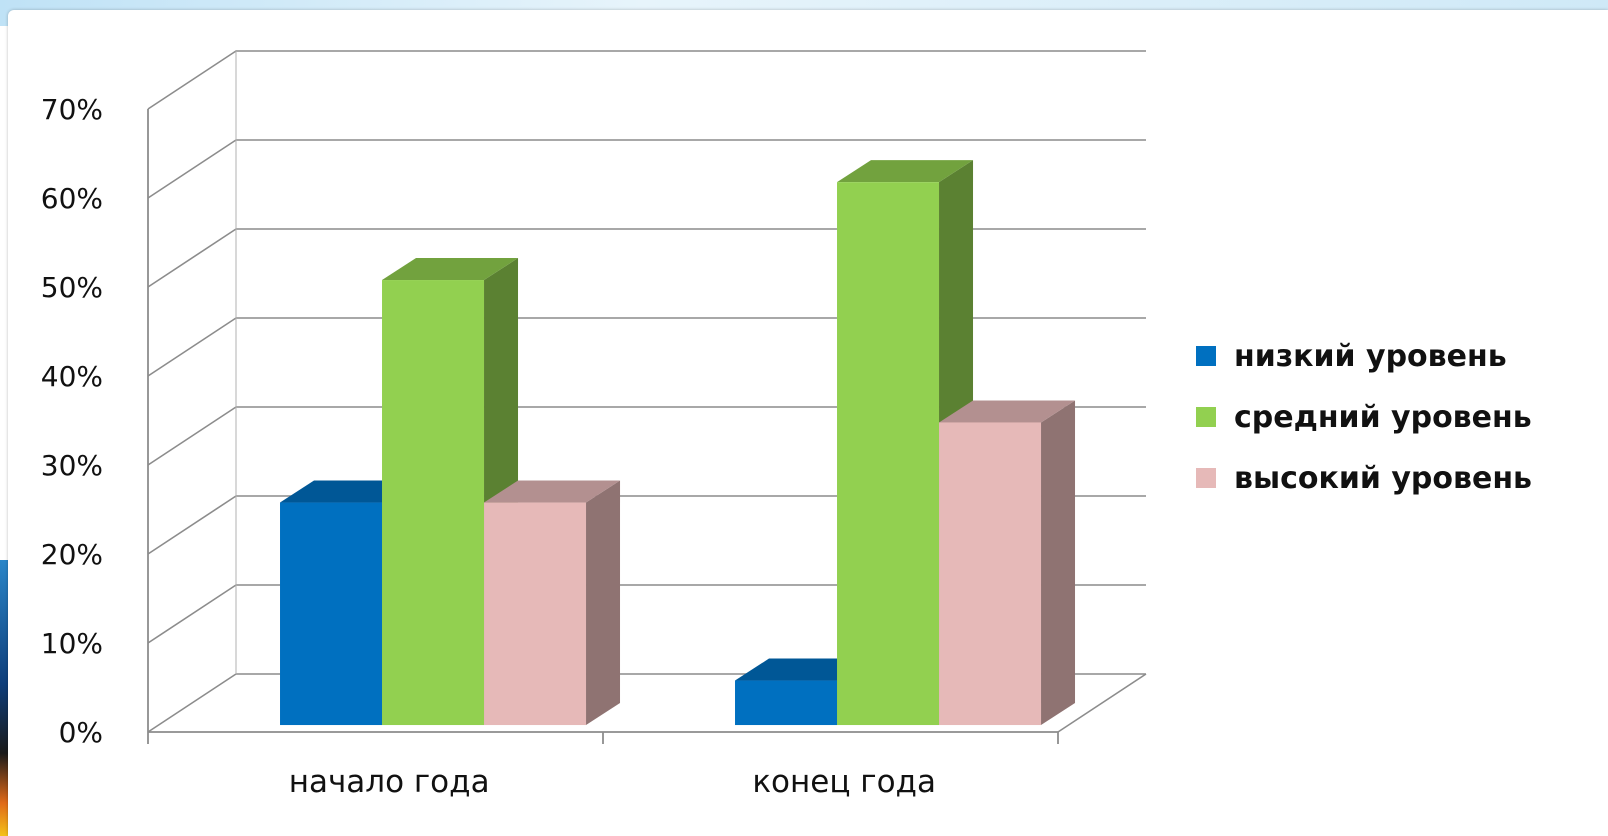 This screenshot has width=1608, height=836. What do you see at coordinates (389, 782) in the screenshot?
I see `x-category-label: начало года` at bounding box center [389, 782].